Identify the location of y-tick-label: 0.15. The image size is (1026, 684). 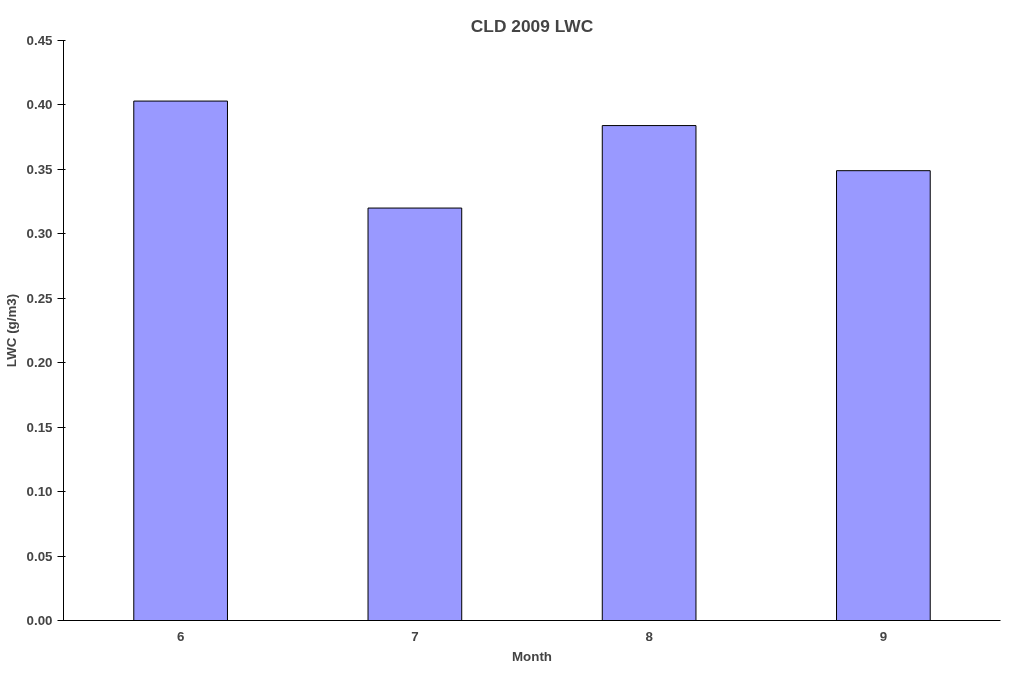
(40, 427).